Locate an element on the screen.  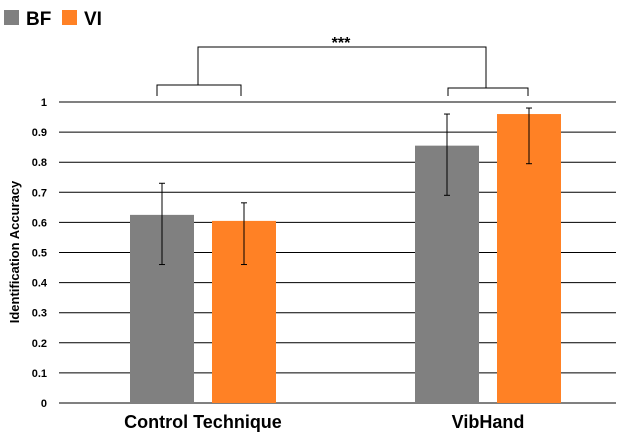
y-tick-label: 0.3 is located at coordinates (39, 314).